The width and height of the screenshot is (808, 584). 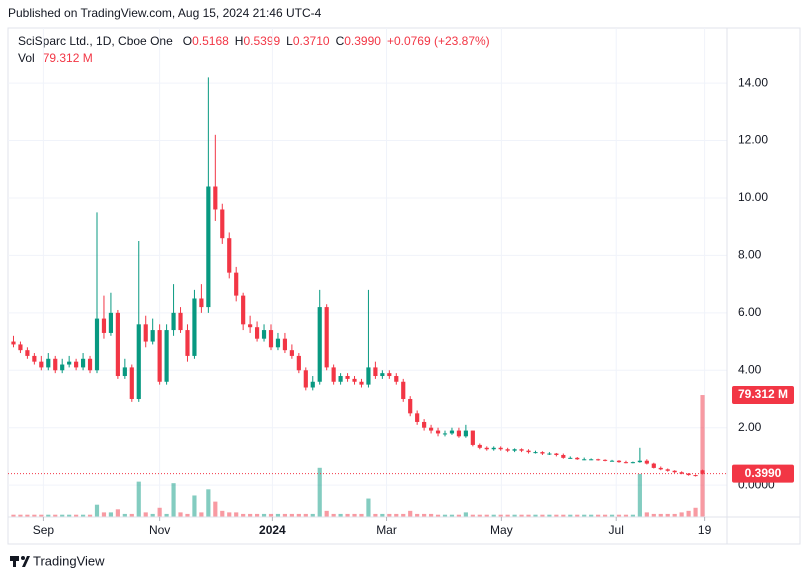 What do you see at coordinates (95, 41) in the screenshot?
I see `symbol-name: SciSparc Ltd., 1D, Cboe One` at bounding box center [95, 41].